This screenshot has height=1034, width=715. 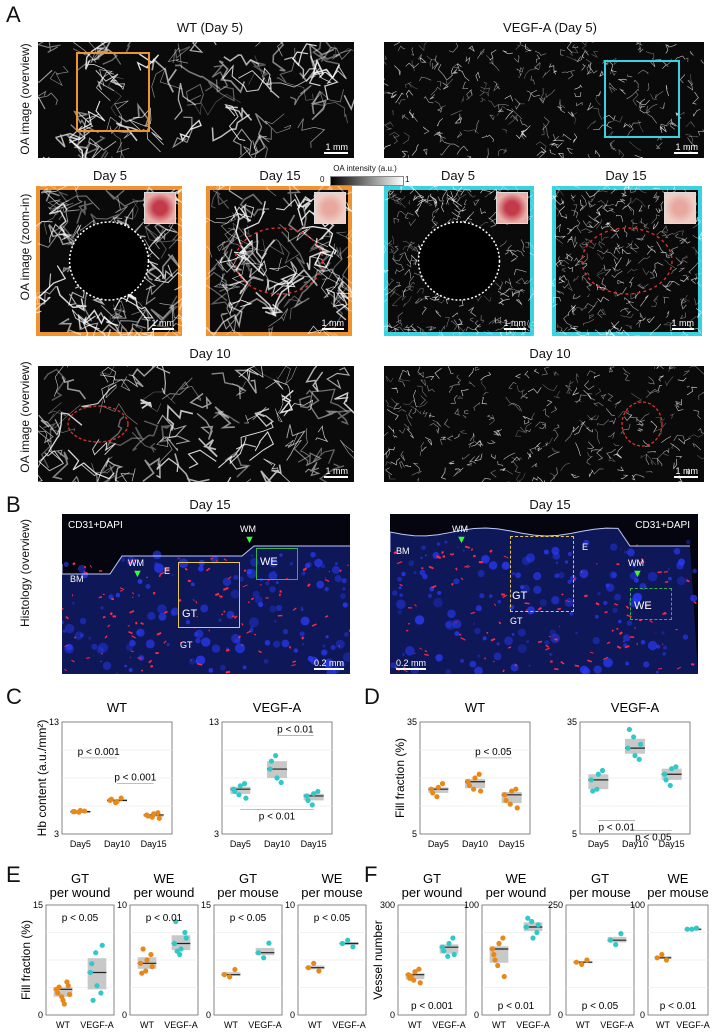 I want to click on x-tick-label: WT, so click(x=499, y=1025).